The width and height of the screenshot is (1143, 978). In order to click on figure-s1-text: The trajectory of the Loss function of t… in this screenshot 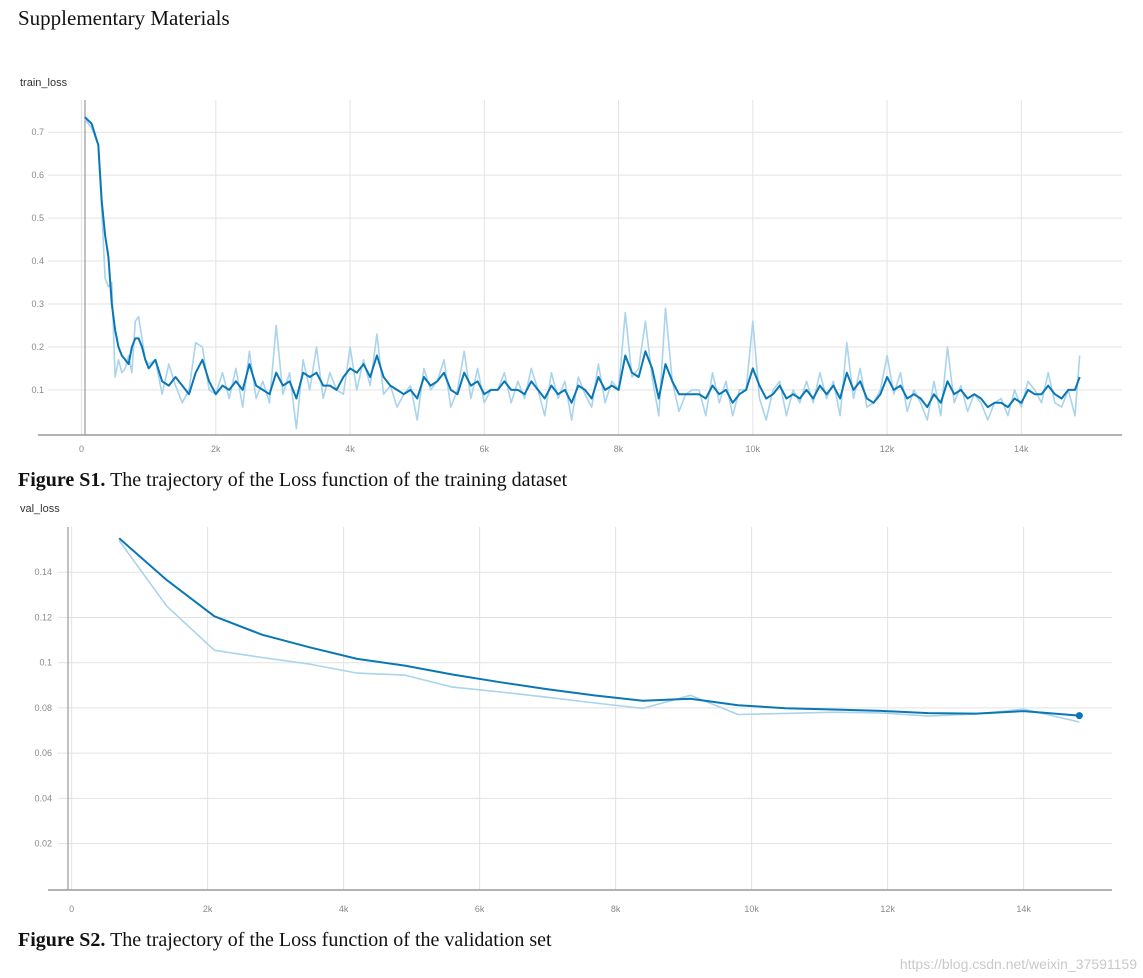, I will do `click(339, 480)`.